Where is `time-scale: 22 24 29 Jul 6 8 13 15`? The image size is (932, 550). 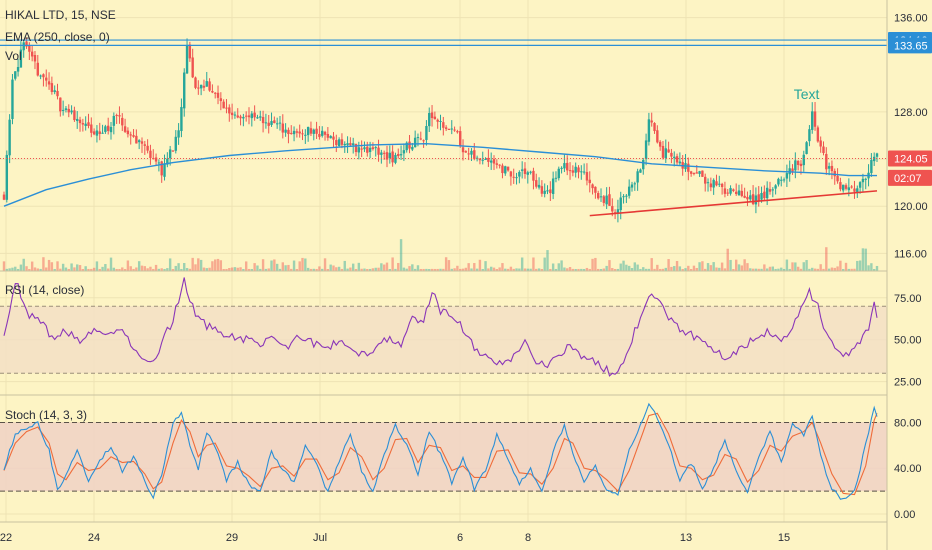
time-scale: 22 24 29 Jul 6 8 13 15 is located at coordinates (395, 538).